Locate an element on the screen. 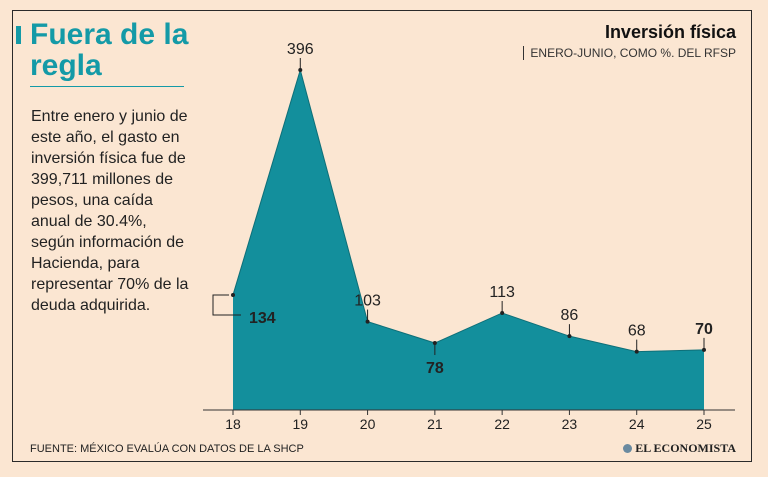 This screenshot has height=477, width=768. data-label: 396 is located at coordinates (300, 49).